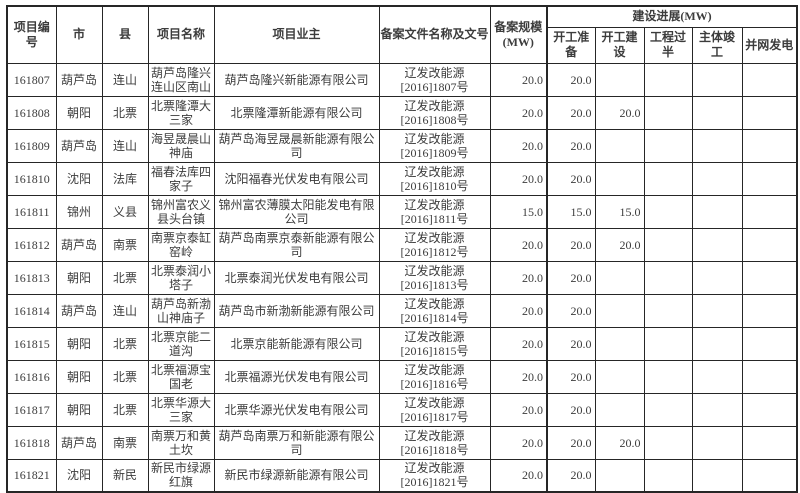 The height and width of the screenshot is (493, 800). What do you see at coordinates (296, 310) in the screenshot?
I see `cell-owner: 葫芦岛市新渤新能源有限公司` at bounding box center [296, 310].